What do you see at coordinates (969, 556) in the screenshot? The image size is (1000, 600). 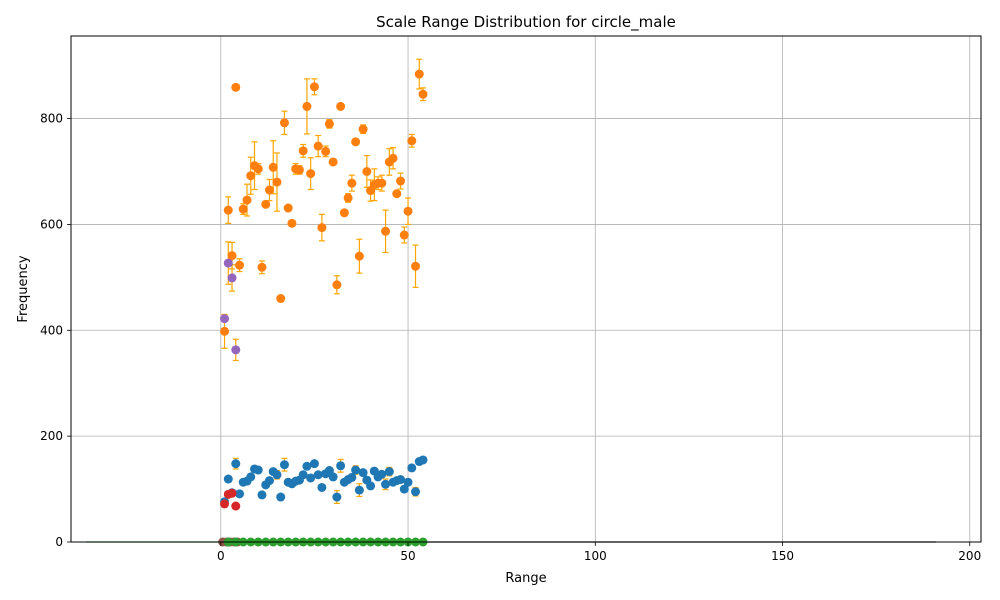 I see `x-tick-label: 200` at bounding box center [969, 556].